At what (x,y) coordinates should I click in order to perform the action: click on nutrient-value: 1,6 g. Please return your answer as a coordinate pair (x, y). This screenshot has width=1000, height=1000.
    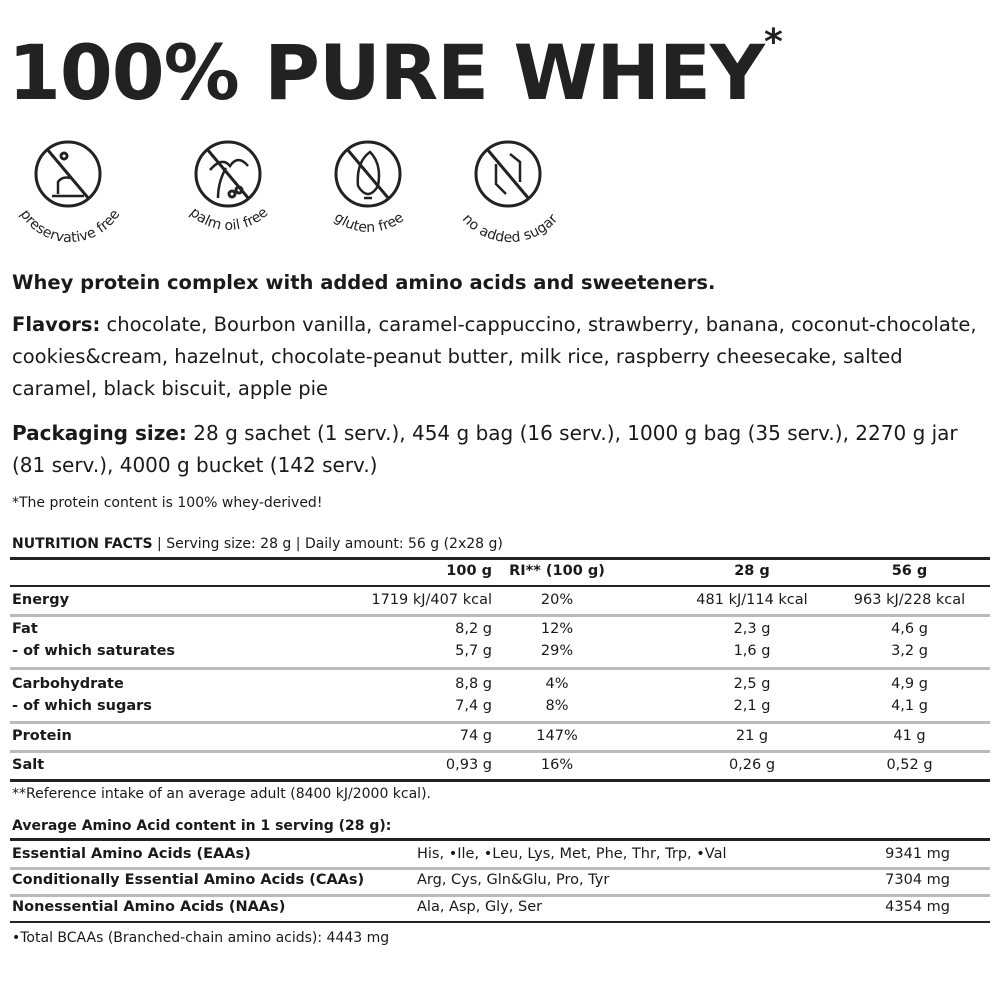
    Looking at the image, I should click on (752, 651).